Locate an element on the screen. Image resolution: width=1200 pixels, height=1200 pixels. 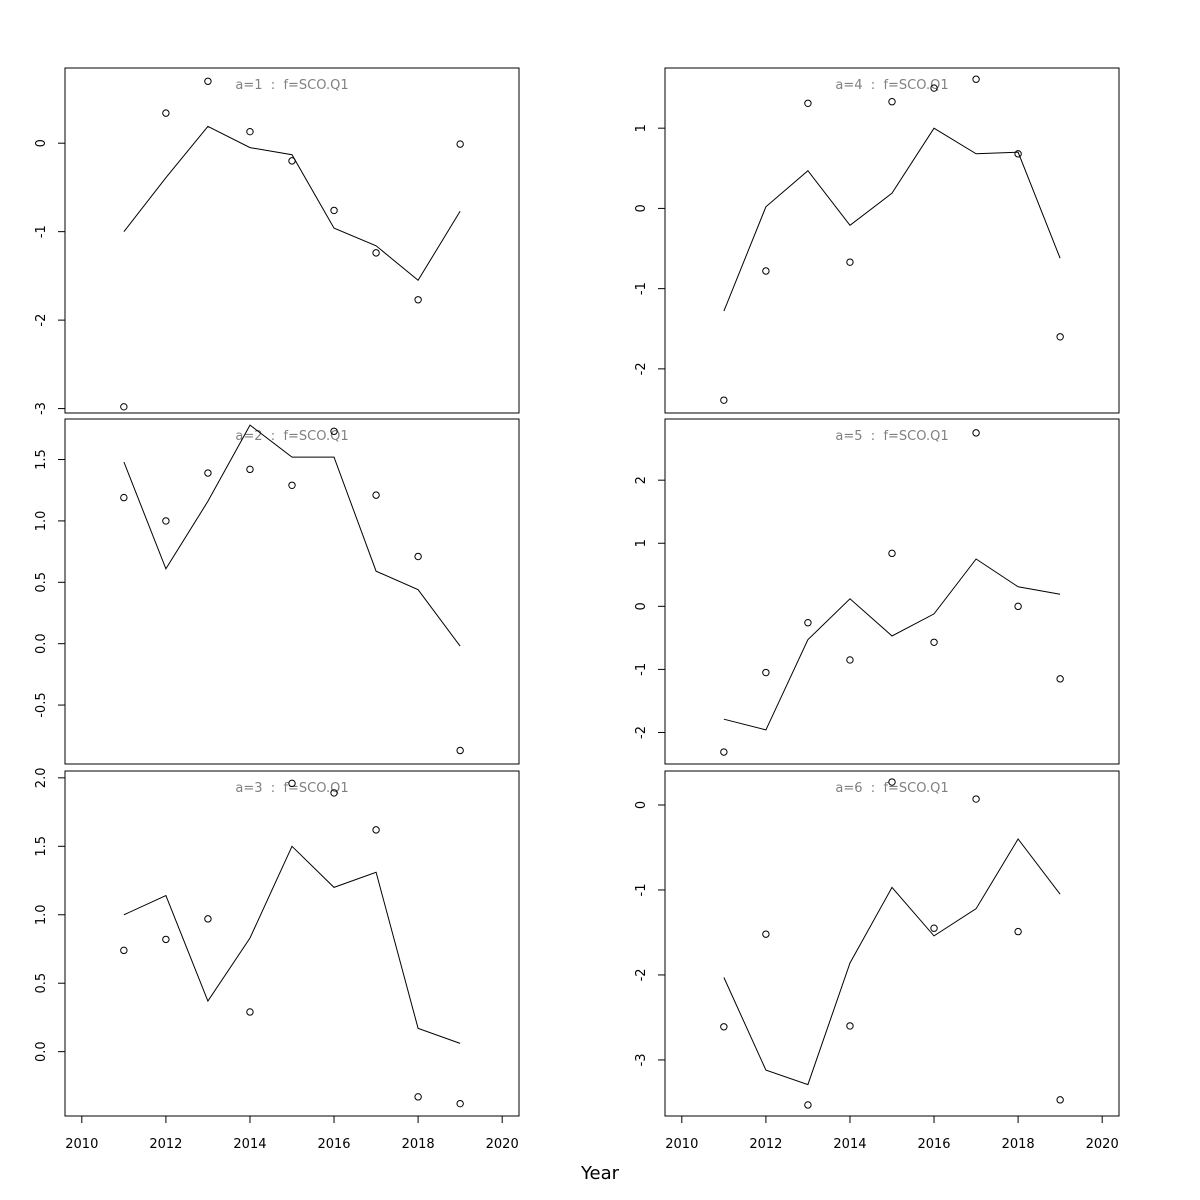
panel-1: a=1 : f=SCO.Q1 -3 -2 -1 0 is located at coordinates (277, 241).